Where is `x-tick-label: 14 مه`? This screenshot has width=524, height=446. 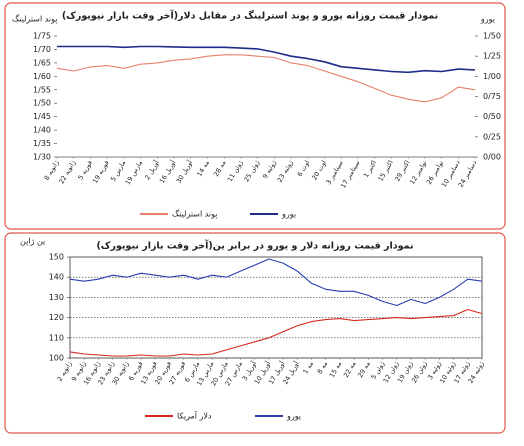 x-tick-label: 14 مه is located at coordinates (203, 168).